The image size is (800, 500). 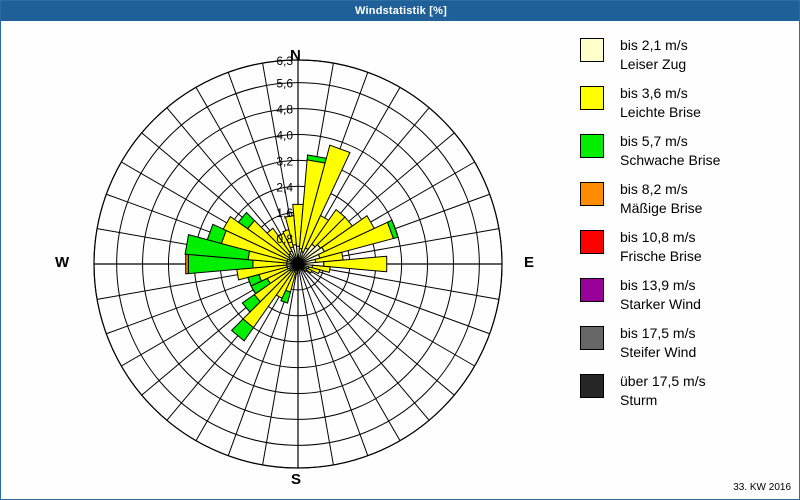 I want to click on window-title-bar: Windstatistik [%], so click(x=400, y=11).